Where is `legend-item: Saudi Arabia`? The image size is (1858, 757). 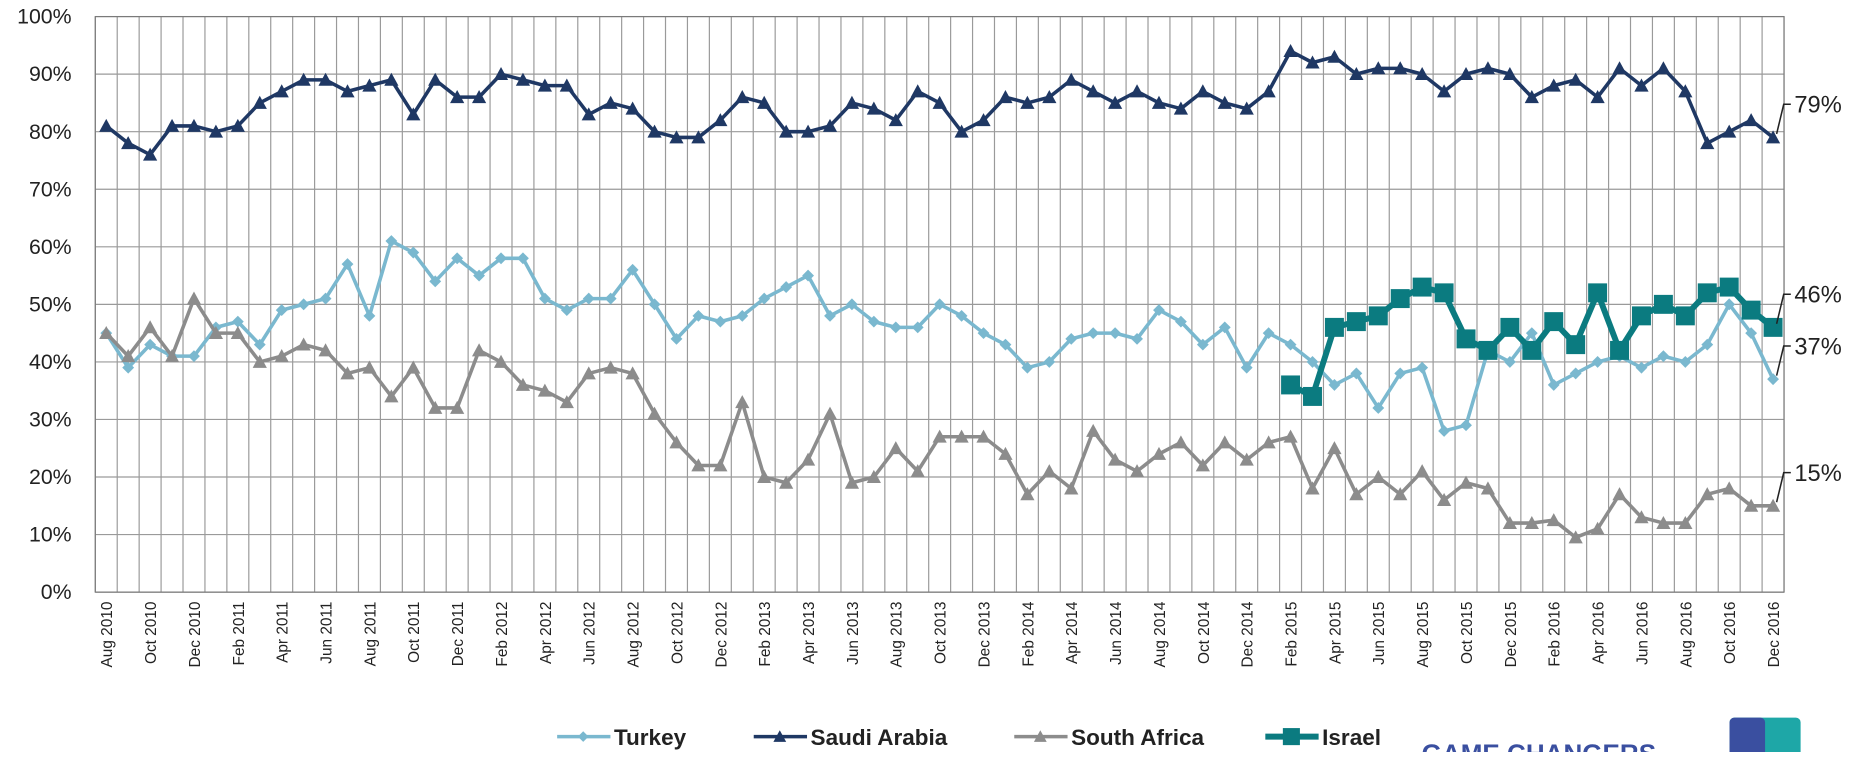
legend-item: Saudi Arabia is located at coordinates (850, 737).